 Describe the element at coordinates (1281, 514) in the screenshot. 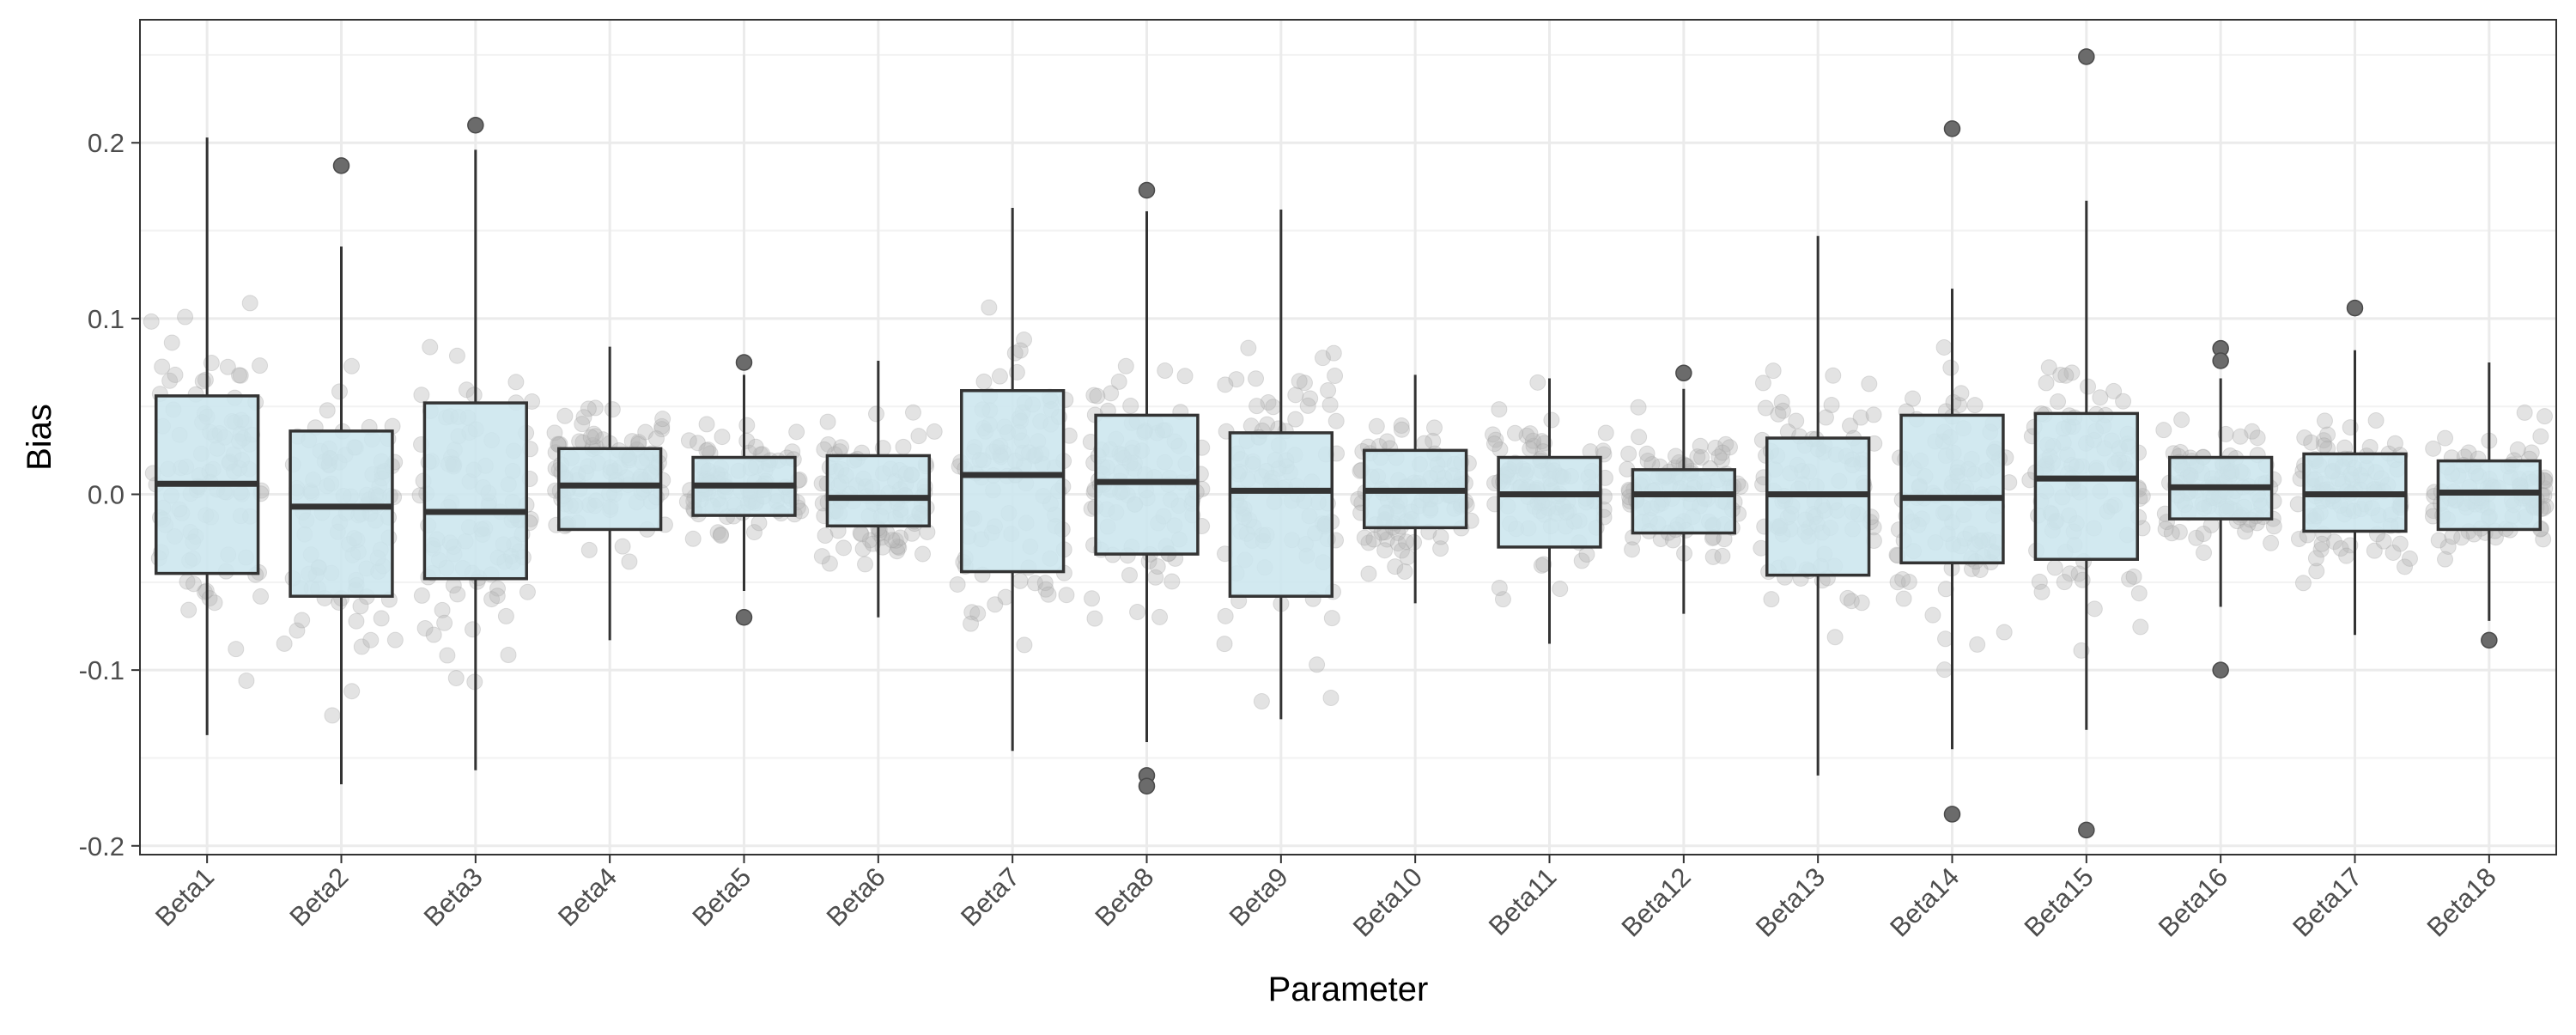

I see `box-body` at that location.